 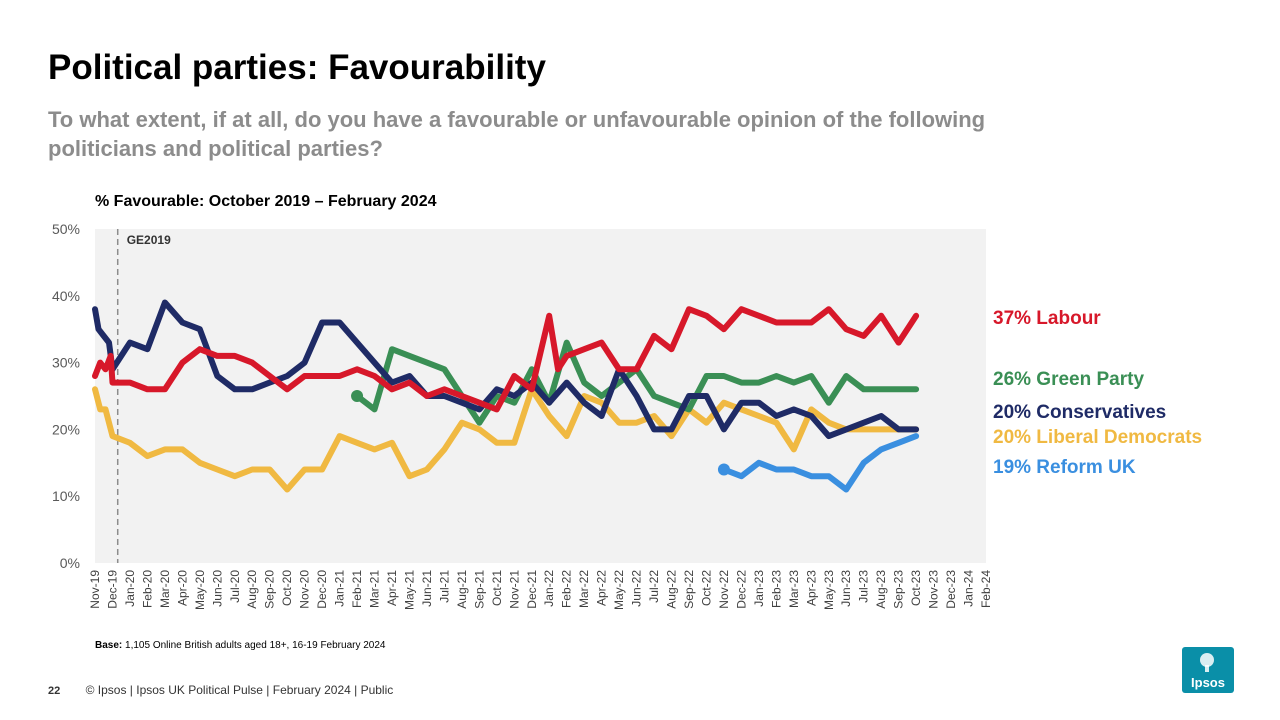 I want to click on x-tick-label: Oct-22, so click(x=706, y=588).